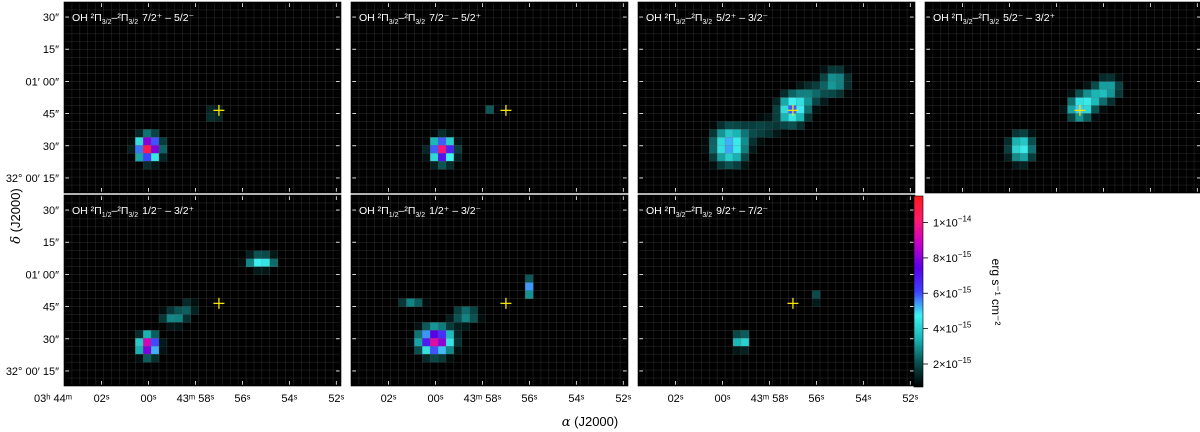 This screenshot has width=1200, height=432. What do you see at coordinates (661, 18) in the screenshot?
I see `panel-title-species: OH ²Π` at bounding box center [661, 18].